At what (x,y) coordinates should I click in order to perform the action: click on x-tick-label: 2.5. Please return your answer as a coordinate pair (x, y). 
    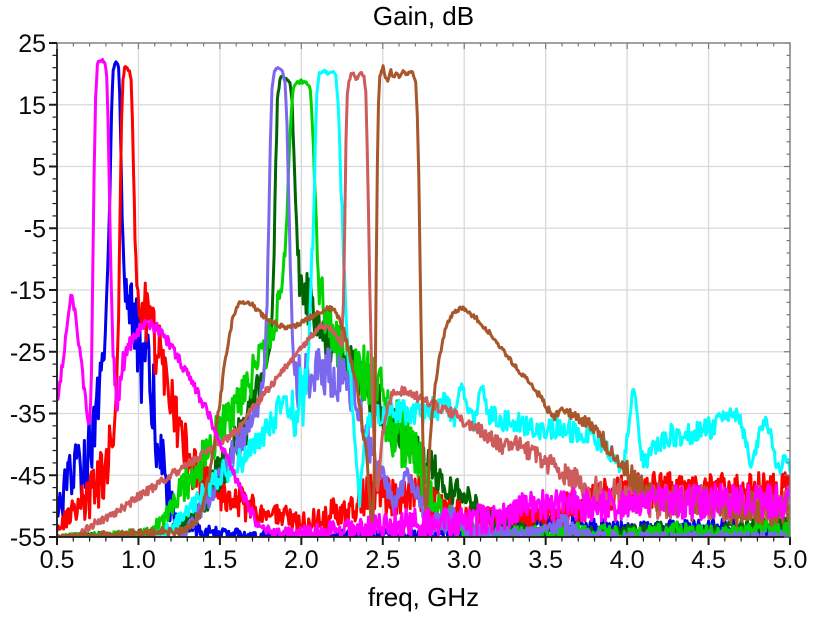
    Looking at the image, I should click on (382, 560).